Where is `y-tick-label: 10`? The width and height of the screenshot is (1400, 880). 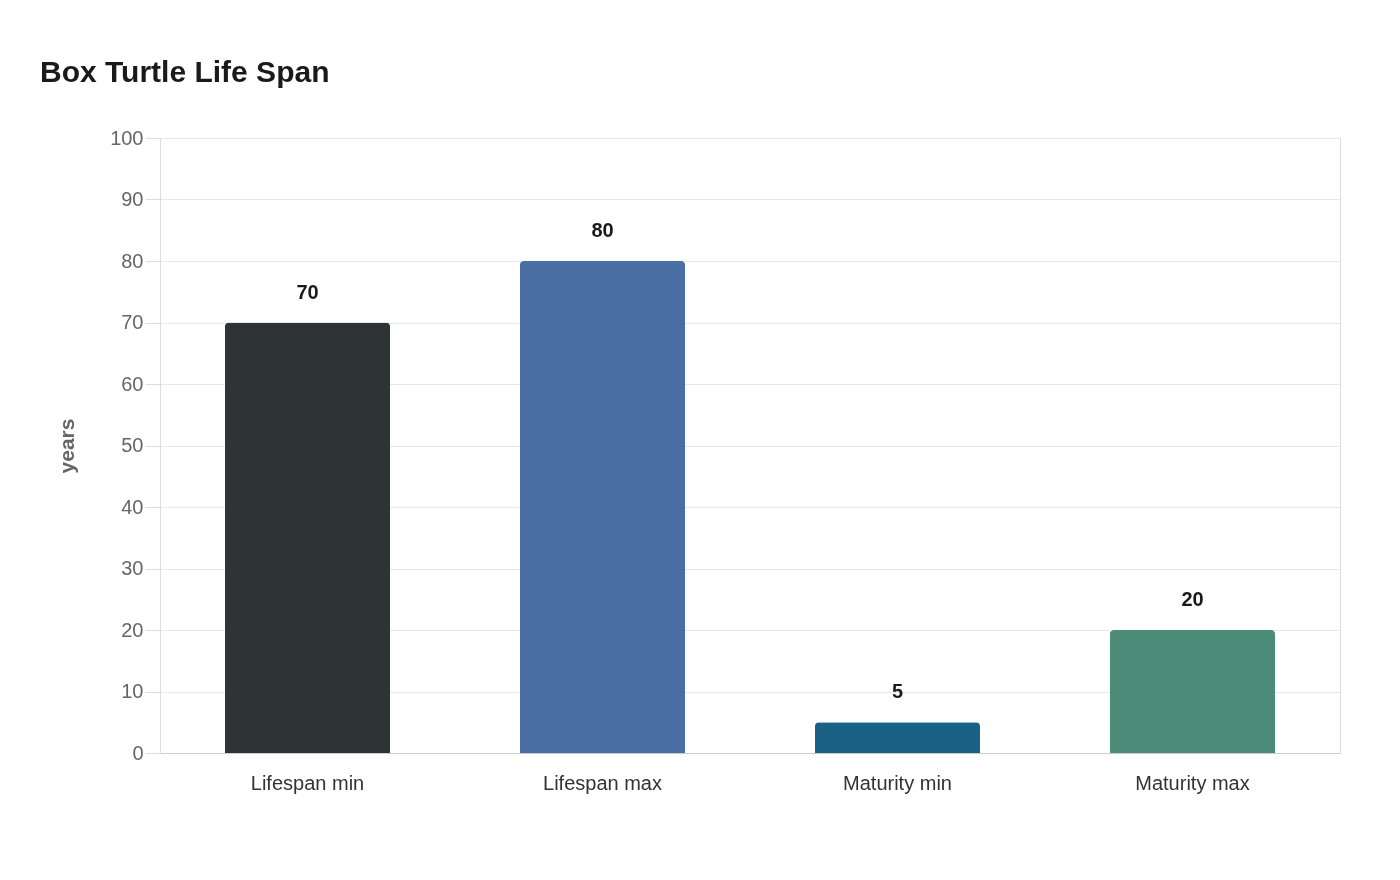
y-tick-label: 10 is located at coordinates (132, 691).